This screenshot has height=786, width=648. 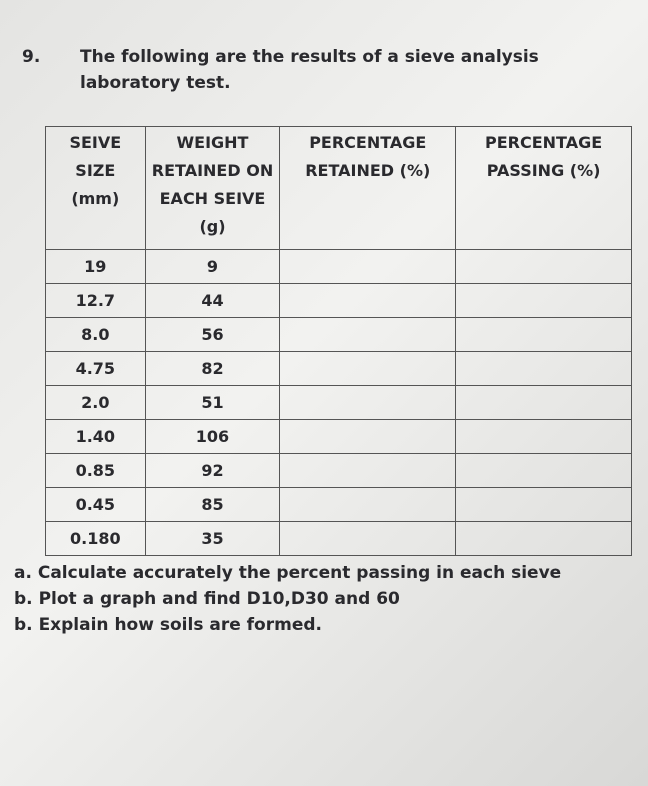 What do you see at coordinates (95, 538) in the screenshot?
I see `table-cell: 0.180` at bounding box center [95, 538].